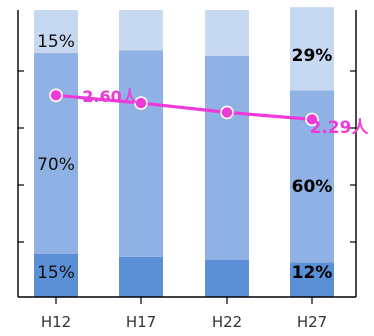 The height and width of the screenshot is (336, 374). Describe the element at coordinates (141, 322) in the screenshot. I see `x-tick-label-h17: H17` at that location.